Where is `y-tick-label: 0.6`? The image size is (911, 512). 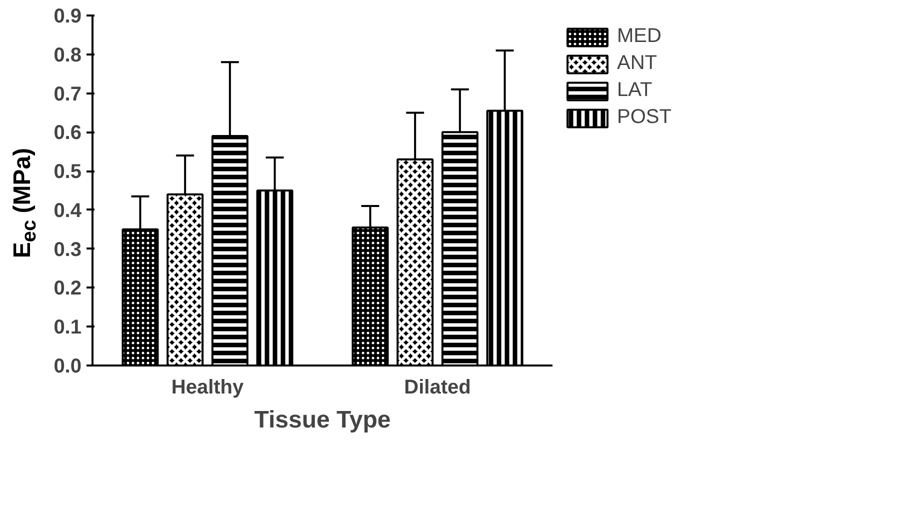
y-tick-label: 0.6 is located at coordinates (68, 133).